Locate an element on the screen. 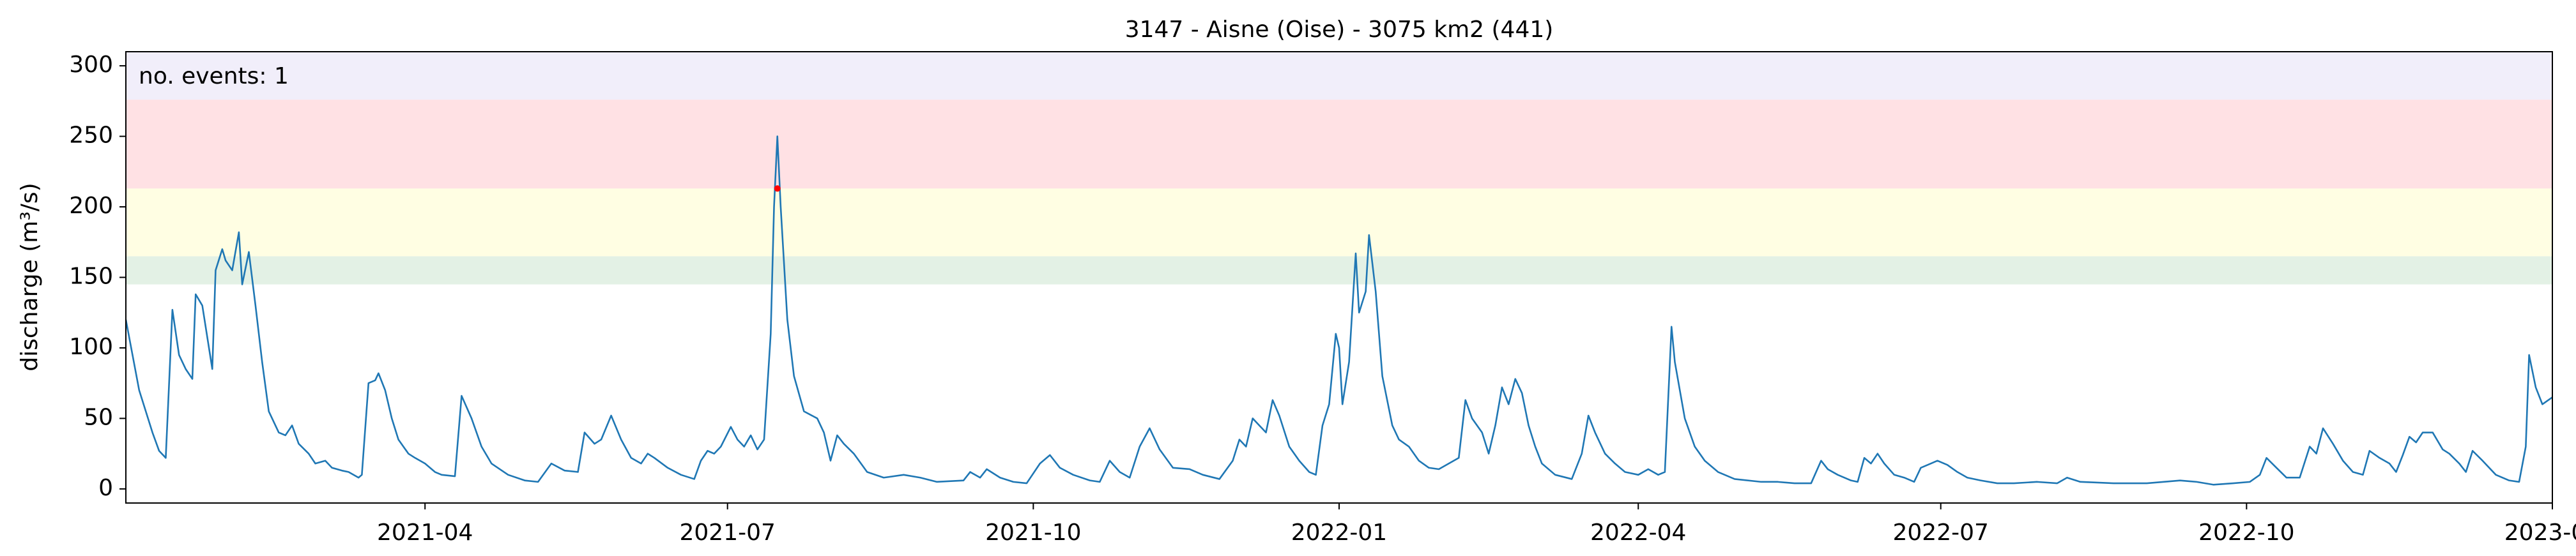  y-axis-label: discharge (m³/s) is located at coordinates (30, 277).